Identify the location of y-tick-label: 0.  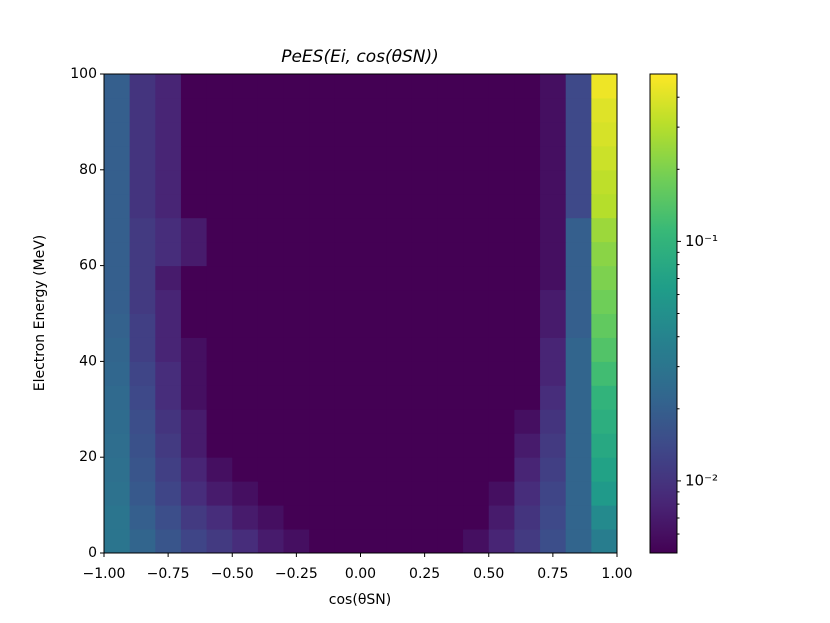
(92, 553).